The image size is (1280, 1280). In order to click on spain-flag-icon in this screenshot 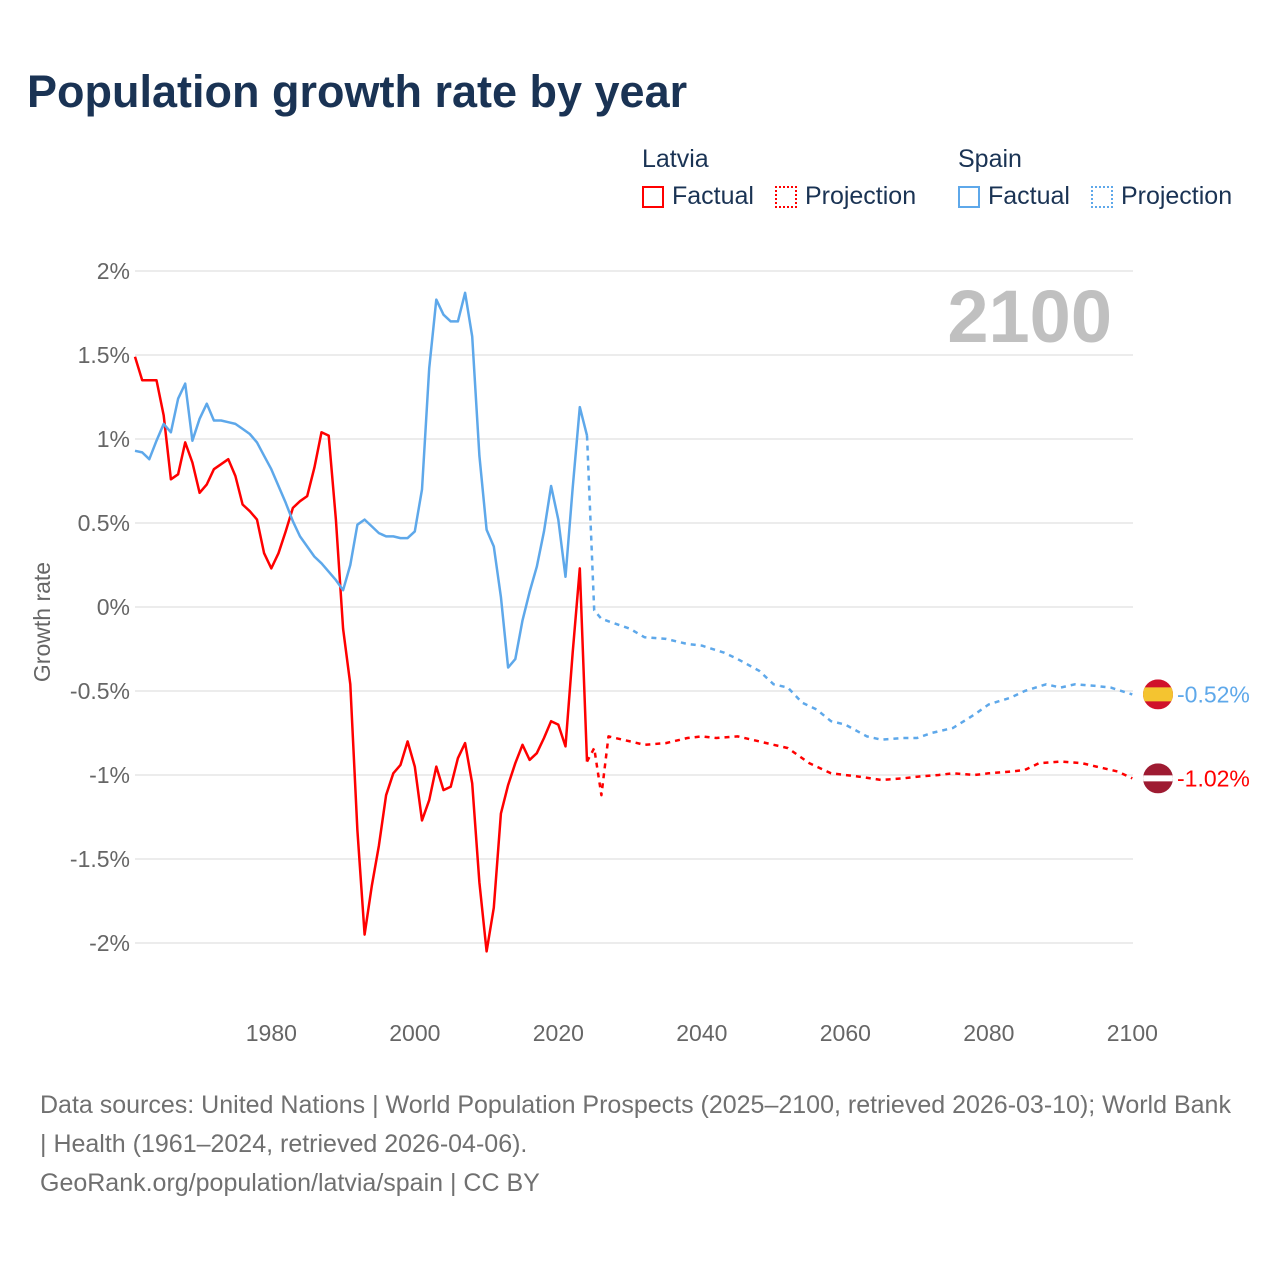, I will do `click(1158, 694)`.